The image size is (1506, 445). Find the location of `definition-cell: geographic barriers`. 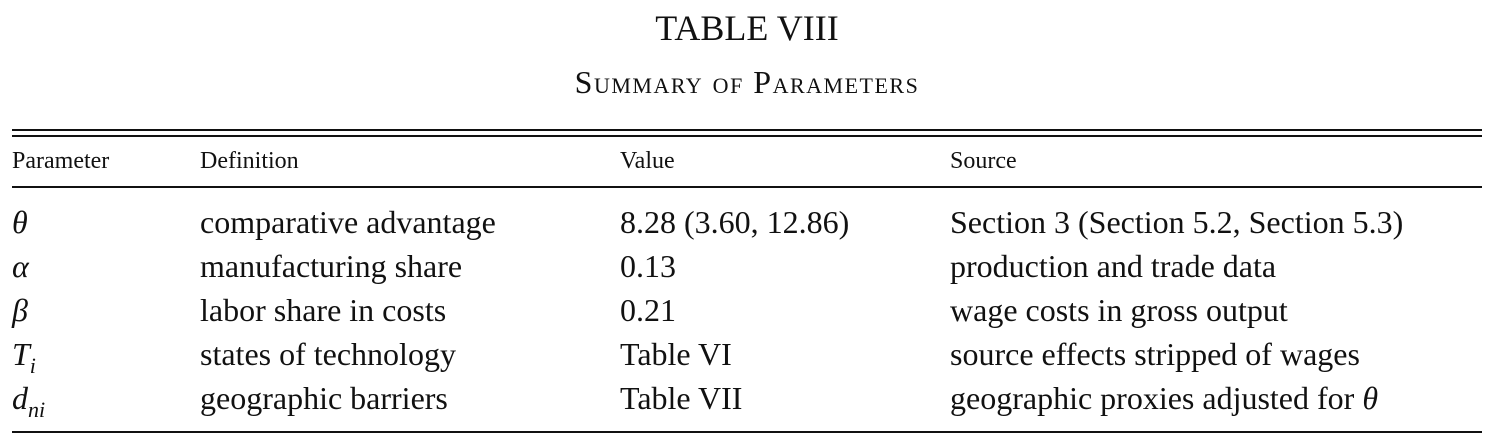

definition-cell: geographic barriers is located at coordinates (324, 398).